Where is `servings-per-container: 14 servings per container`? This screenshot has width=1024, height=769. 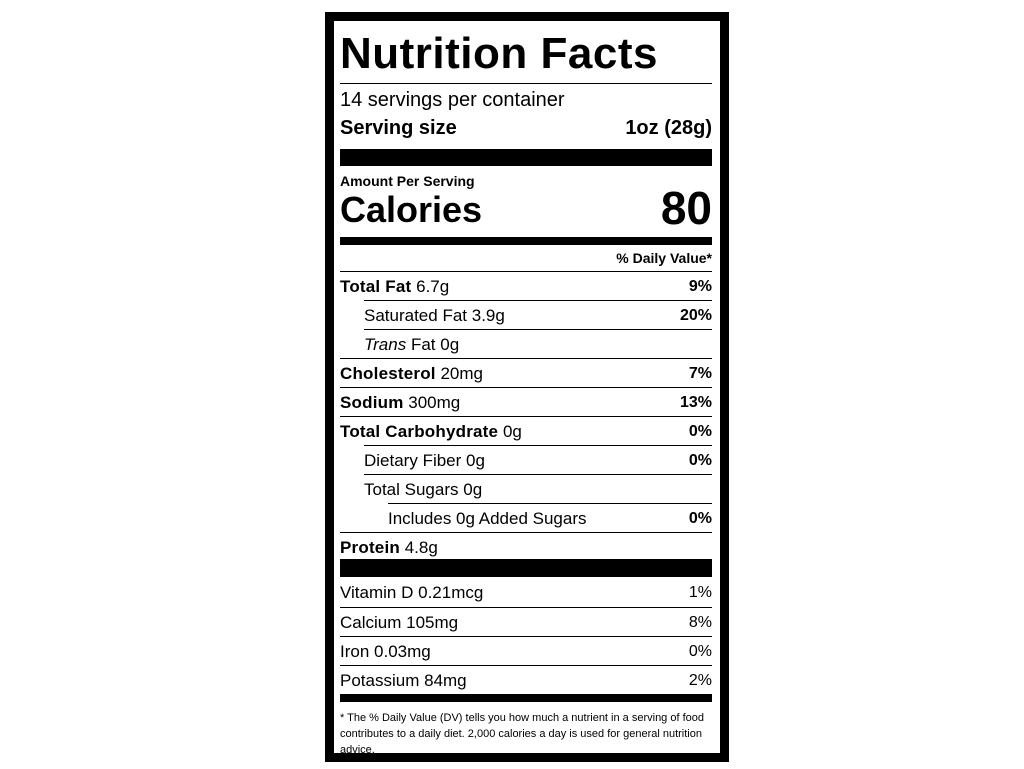
servings-per-container: 14 servings per container is located at coordinates (452, 100).